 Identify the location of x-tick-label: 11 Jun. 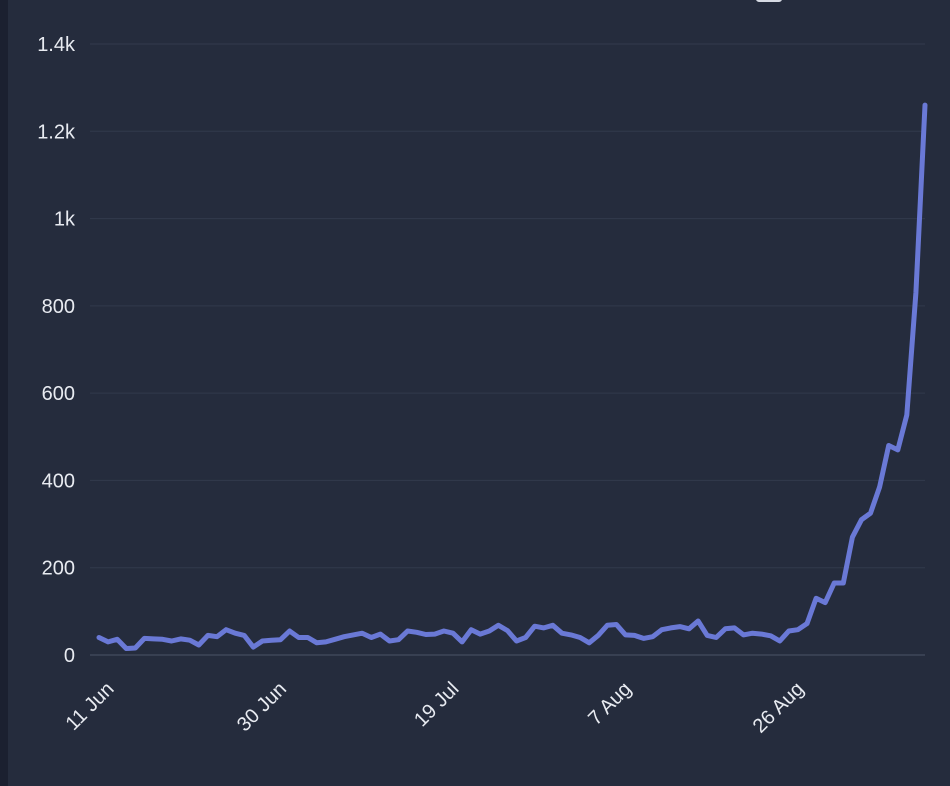
(90, 706).